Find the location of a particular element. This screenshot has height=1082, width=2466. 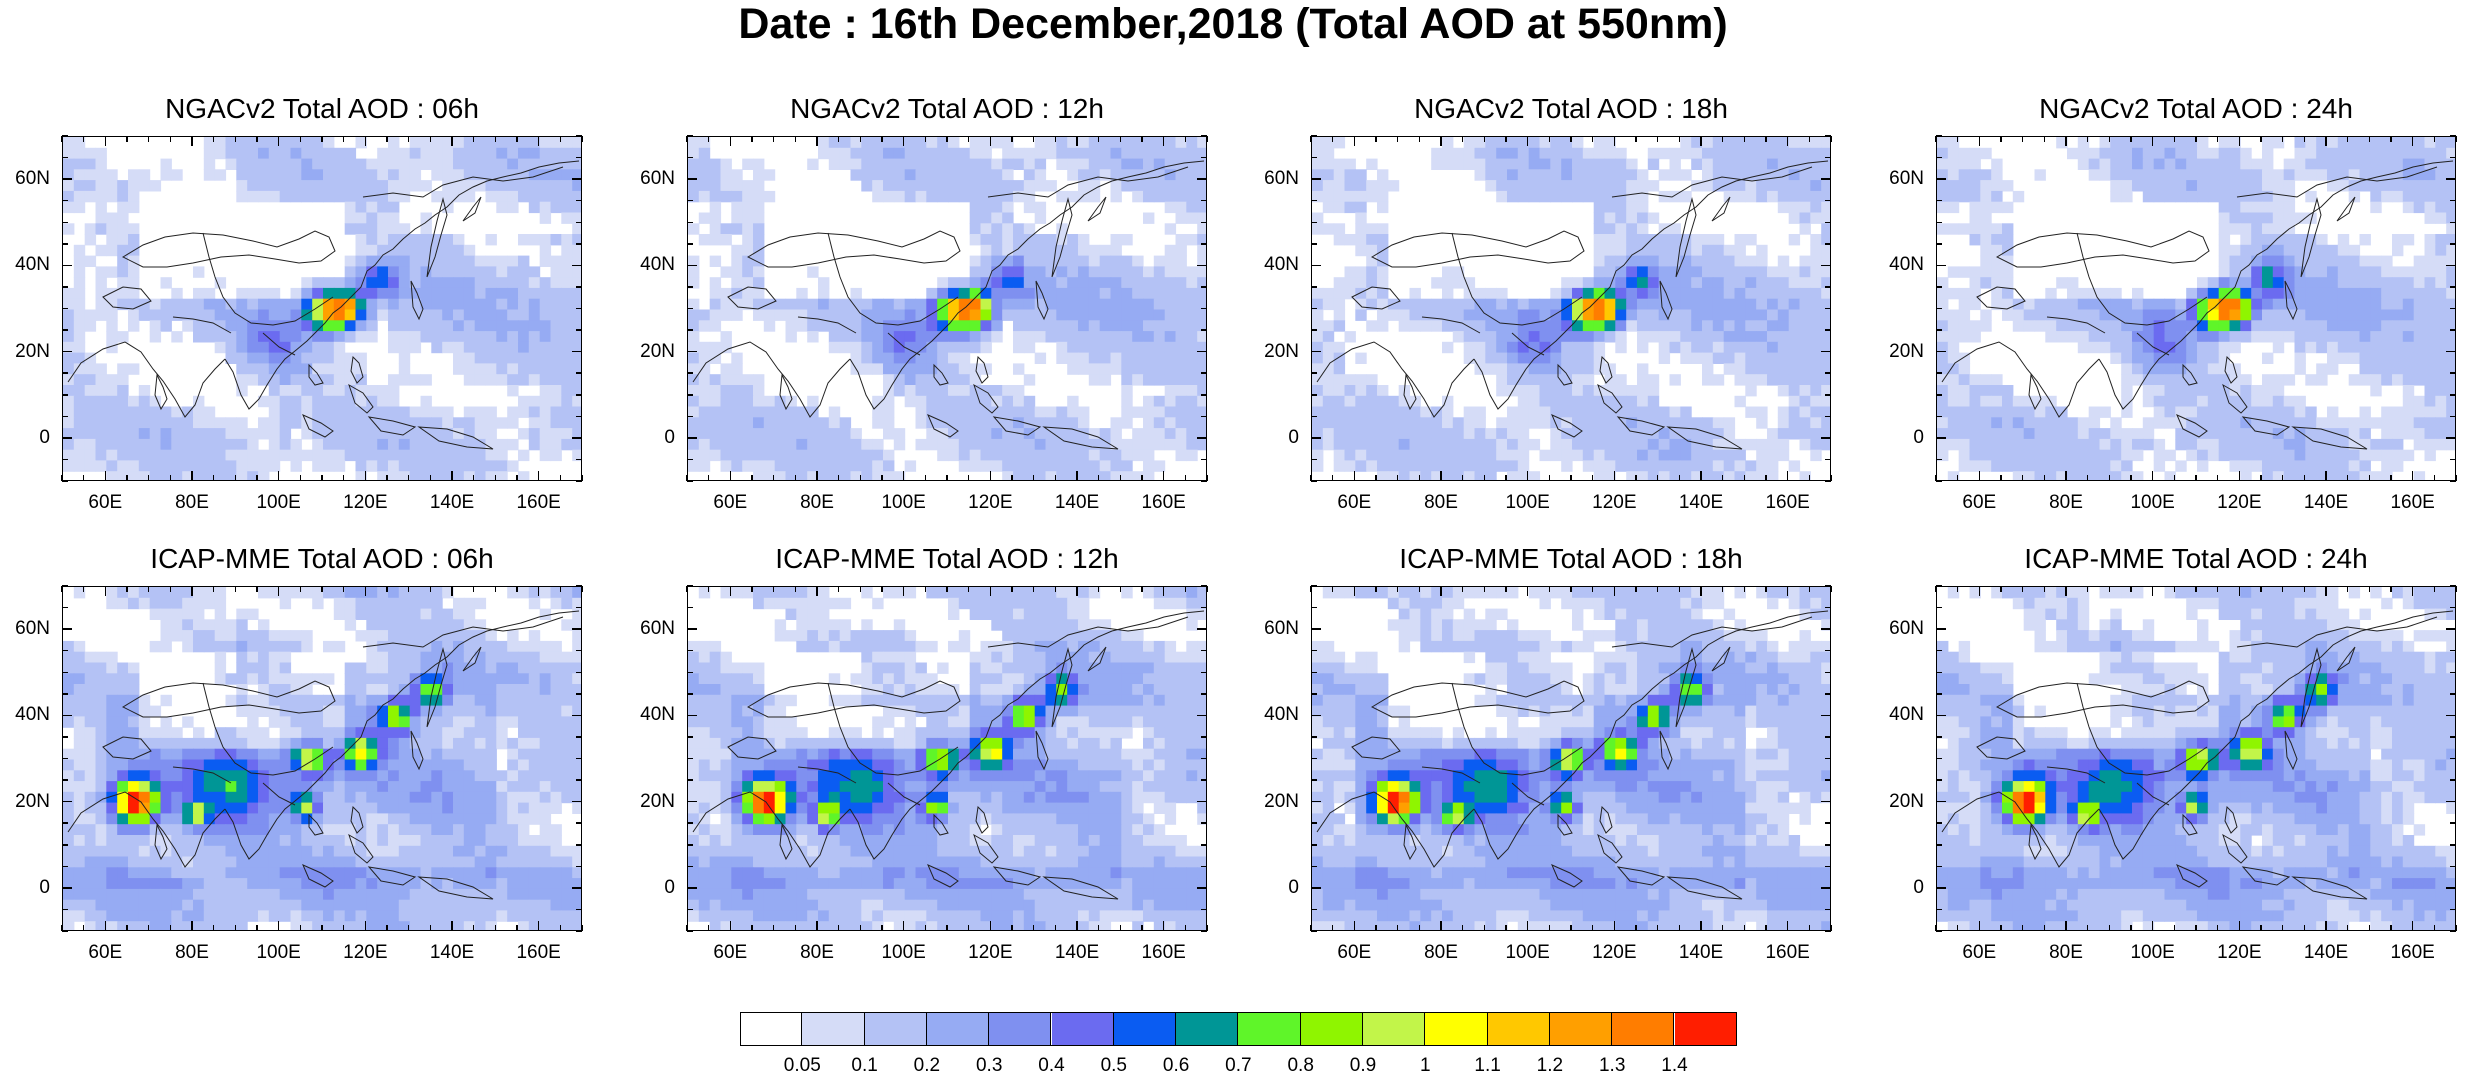

map-frame is located at coordinates (2196, 308).